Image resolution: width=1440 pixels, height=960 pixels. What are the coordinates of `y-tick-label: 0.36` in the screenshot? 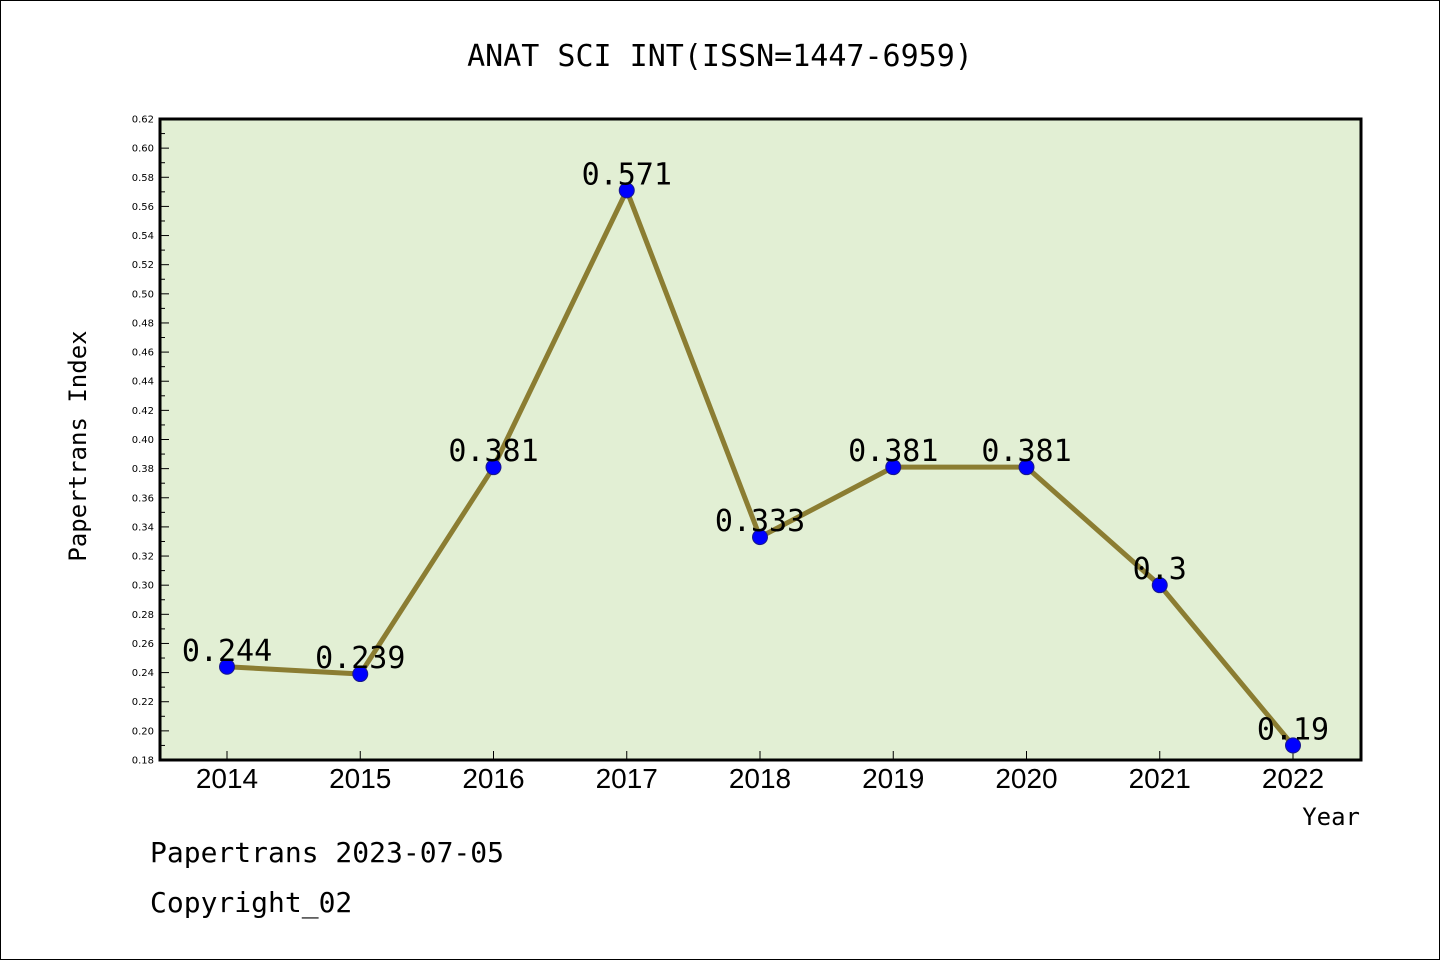 It's located at (143, 498).